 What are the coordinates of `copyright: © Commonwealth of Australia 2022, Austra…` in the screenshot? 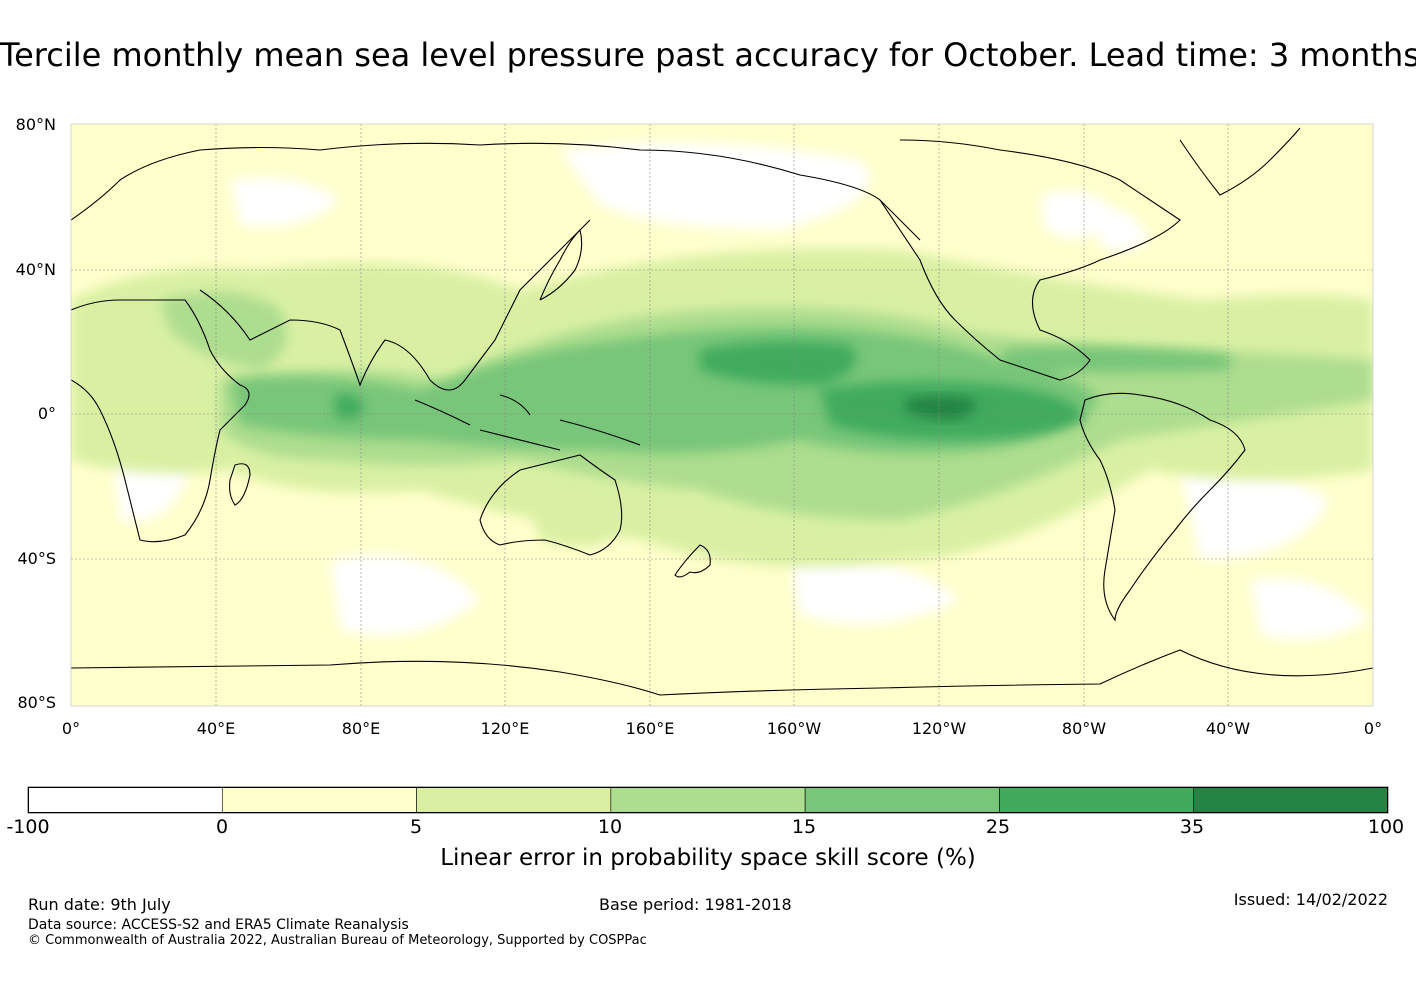 It's located at (337, 940).